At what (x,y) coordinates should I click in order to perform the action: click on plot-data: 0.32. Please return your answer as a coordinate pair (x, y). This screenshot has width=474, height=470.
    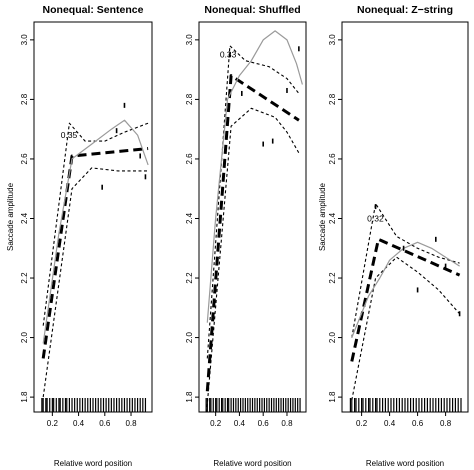
    Looking at the image, I should click on (405, 307).